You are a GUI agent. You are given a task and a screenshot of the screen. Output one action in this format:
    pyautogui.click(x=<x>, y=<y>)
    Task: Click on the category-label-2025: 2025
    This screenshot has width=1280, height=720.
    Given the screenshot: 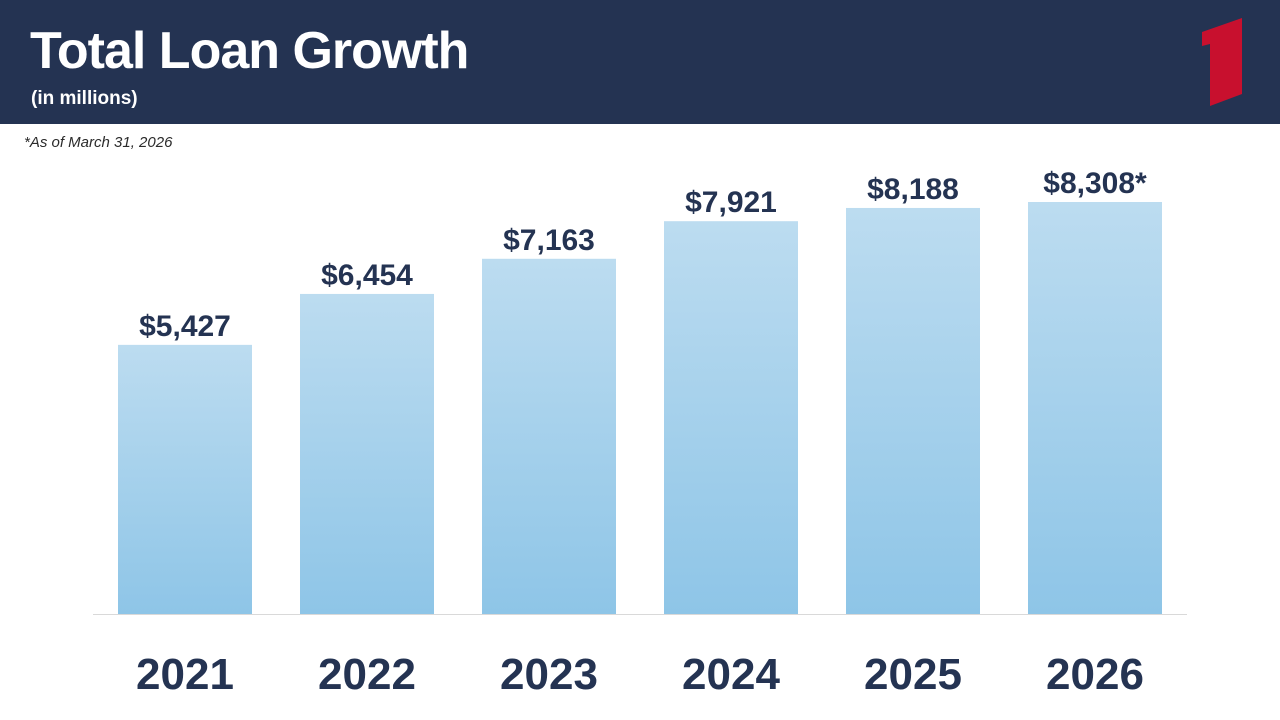 What is the action you would take?
    pyautogui.click(x=913, y=674)
    